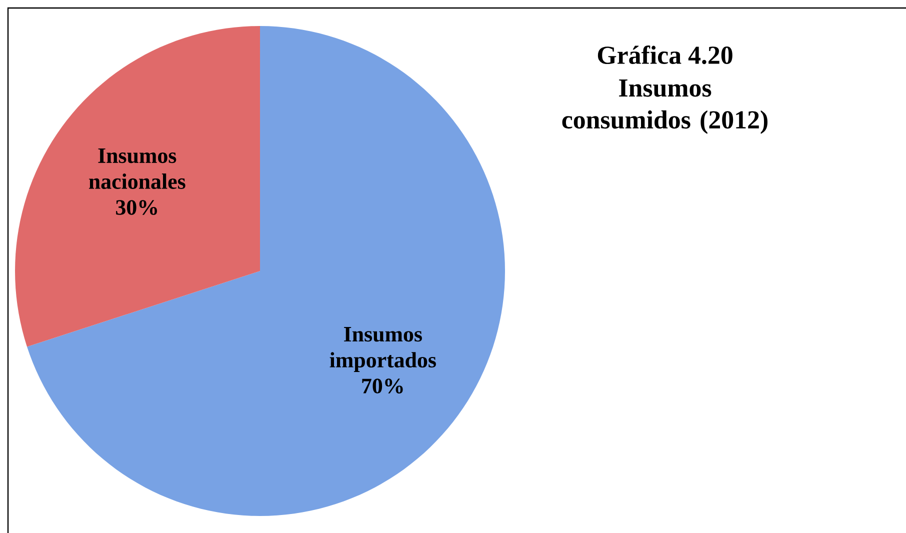 The height and width of the screenshot is (533, 906). What do you see at coordinates (137, 168) in the screenshot?
I see `slice-label: Insumos nacionales` at bounding box center [137, 168].